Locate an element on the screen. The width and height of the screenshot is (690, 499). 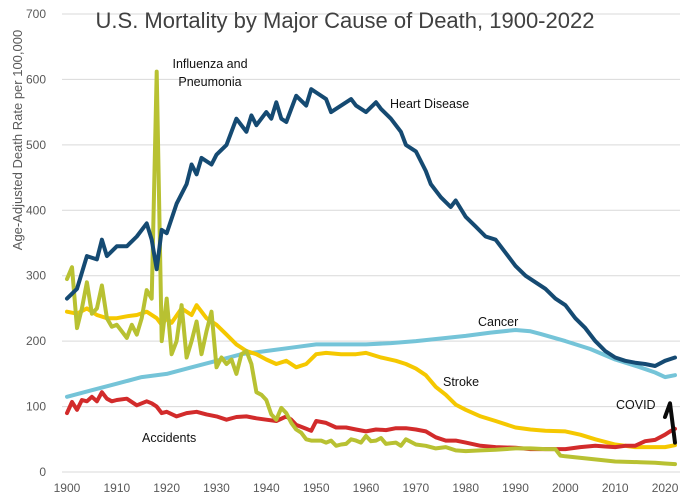
y-axis-label: Age-Adjusted Death Rate per 100,000 is located at coordinates (17, 140).